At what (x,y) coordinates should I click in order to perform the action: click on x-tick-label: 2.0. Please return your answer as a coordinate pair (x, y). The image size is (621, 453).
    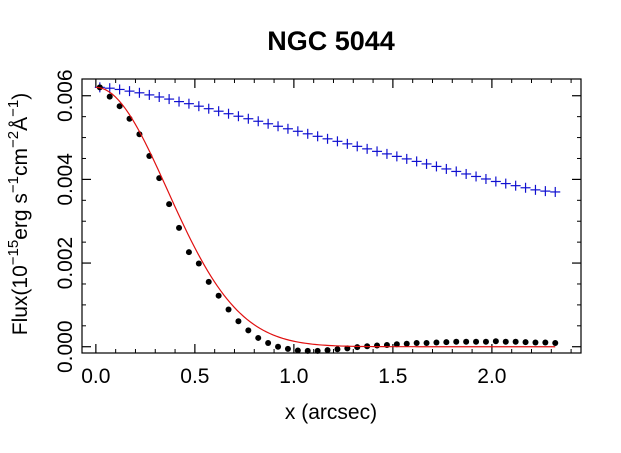
    Looking at the image, I should click on (491, 376).